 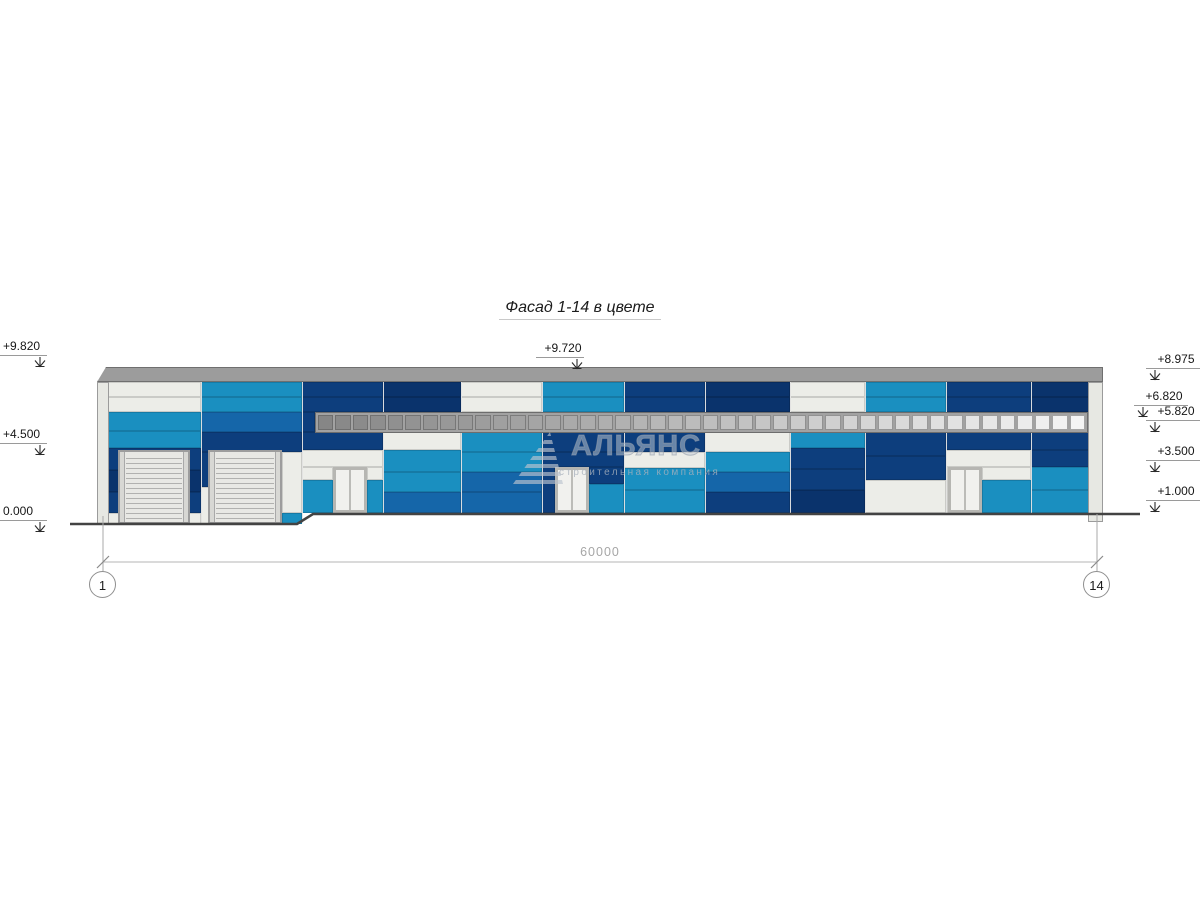 I want to click on rollup-door, so click(x=154, y=487).